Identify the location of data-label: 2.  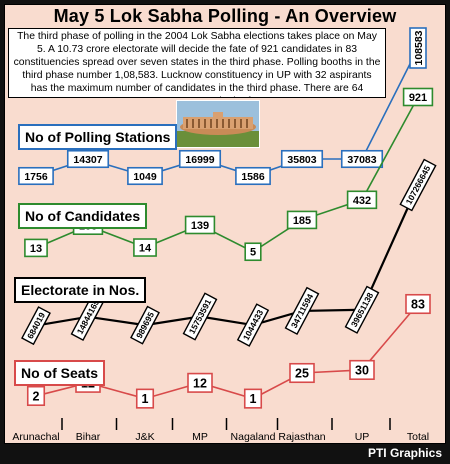
(36, 396).